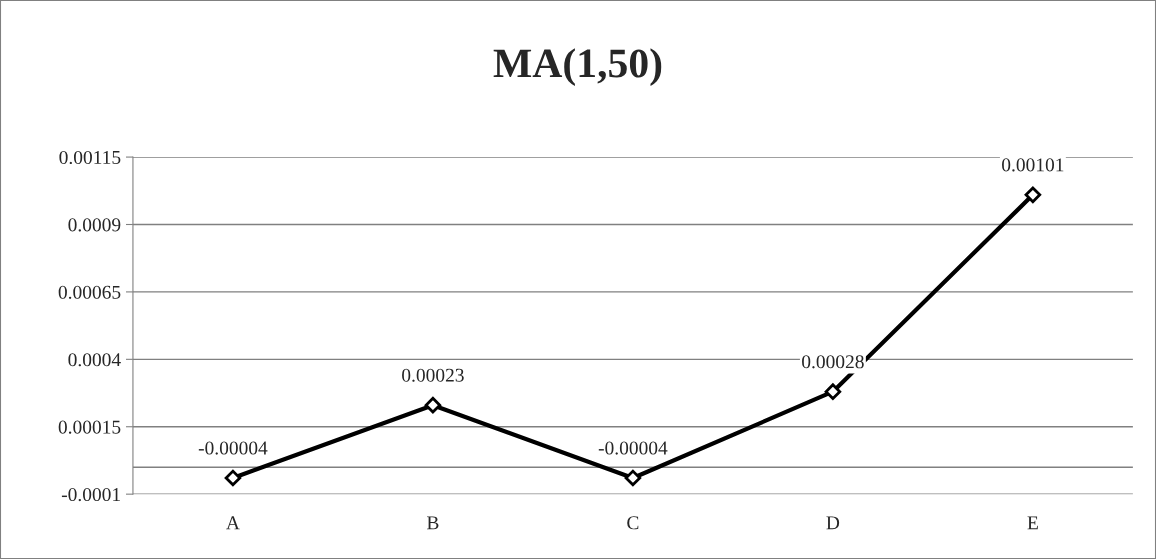  I want to click on y-tick-label: 0.00115, so click(90, 157).